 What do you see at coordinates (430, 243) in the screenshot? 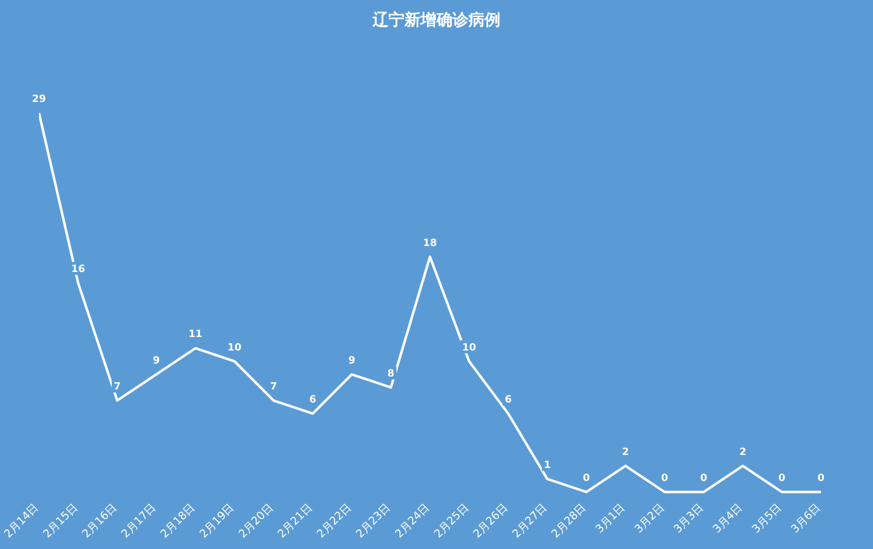
I see `data-label: 18` at bounding box center [430, 243].